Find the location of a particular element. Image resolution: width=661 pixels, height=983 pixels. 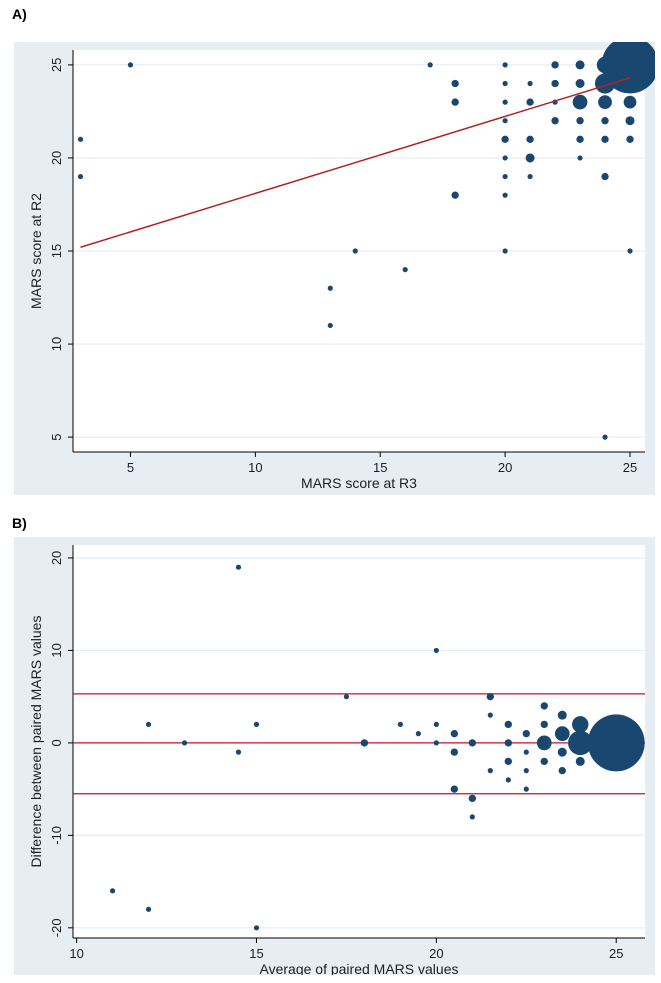

x-tick-label: 20 is located at coordinates (505, 467).